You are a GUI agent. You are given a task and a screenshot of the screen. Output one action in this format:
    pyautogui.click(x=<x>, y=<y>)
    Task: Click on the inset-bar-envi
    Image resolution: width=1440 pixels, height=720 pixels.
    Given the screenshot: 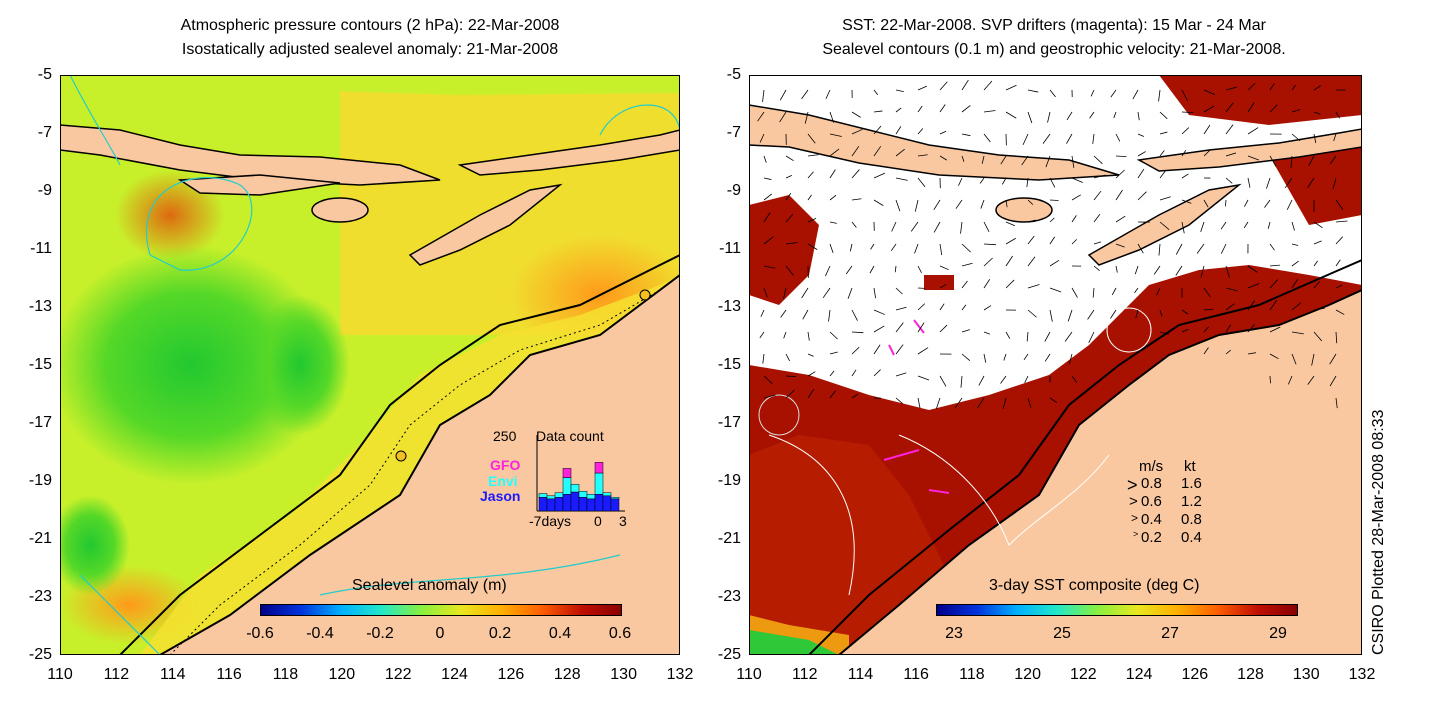 What is the action you would take?
    pyautogui.click(x=543, y=495)
    